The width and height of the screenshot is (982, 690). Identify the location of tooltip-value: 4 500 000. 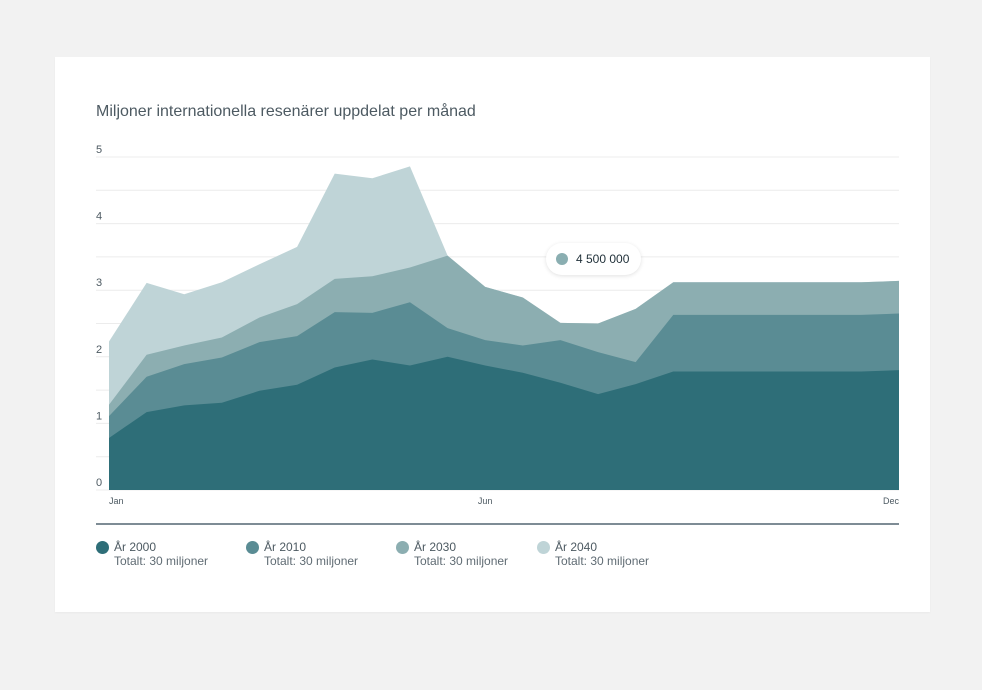
(603, 259).